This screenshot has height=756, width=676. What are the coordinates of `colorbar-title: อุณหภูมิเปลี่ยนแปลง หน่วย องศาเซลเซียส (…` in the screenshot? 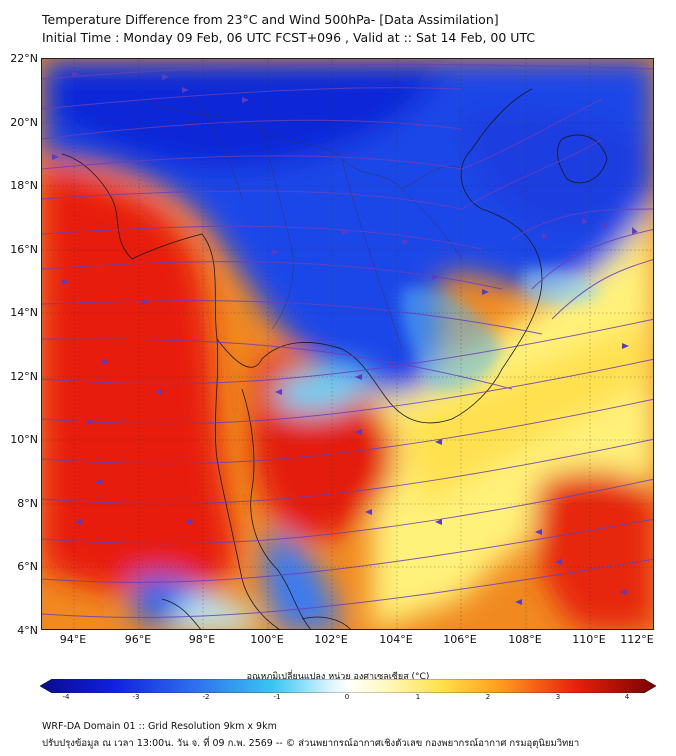 It's located at (338, 677).